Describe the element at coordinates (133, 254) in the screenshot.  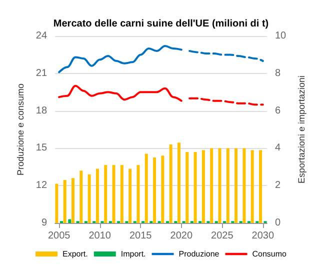
I see `legend-label: Import.` at that location.